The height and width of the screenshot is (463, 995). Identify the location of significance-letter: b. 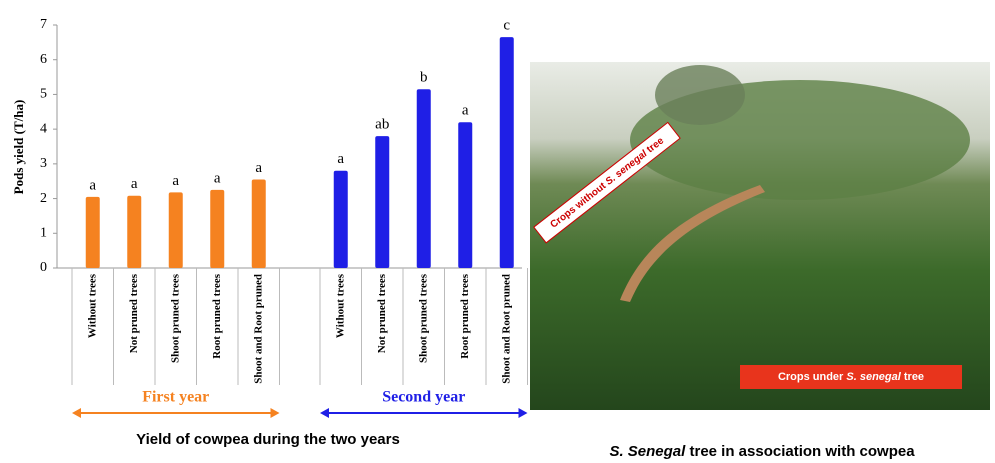
(424, 78).